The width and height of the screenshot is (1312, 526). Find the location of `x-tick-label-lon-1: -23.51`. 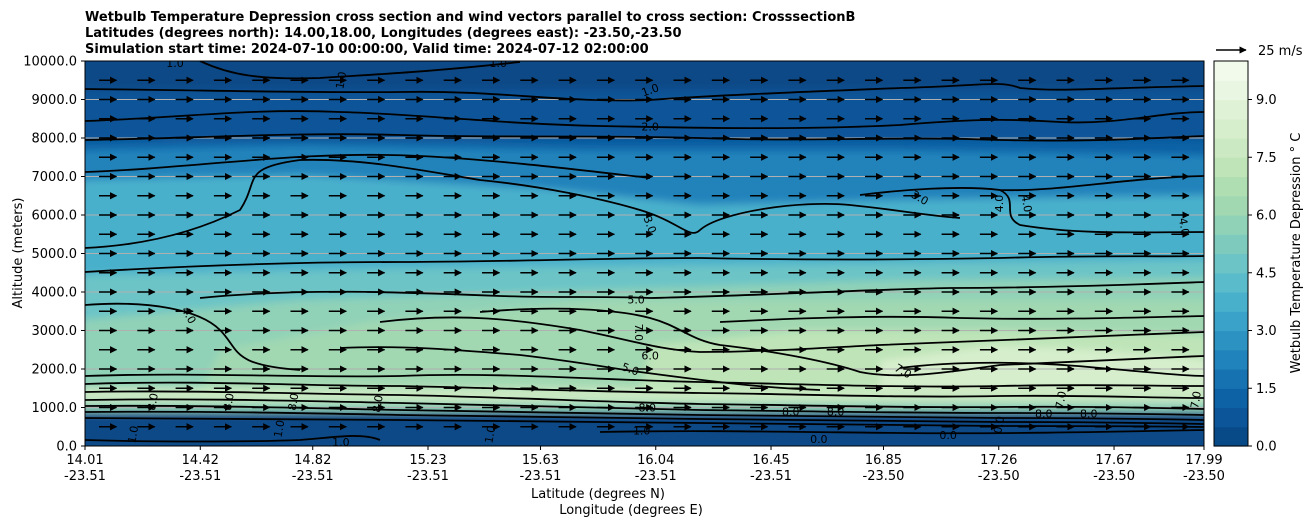

x-tick-label-lon-1: -23.51 is located at coordinates (200, 476).